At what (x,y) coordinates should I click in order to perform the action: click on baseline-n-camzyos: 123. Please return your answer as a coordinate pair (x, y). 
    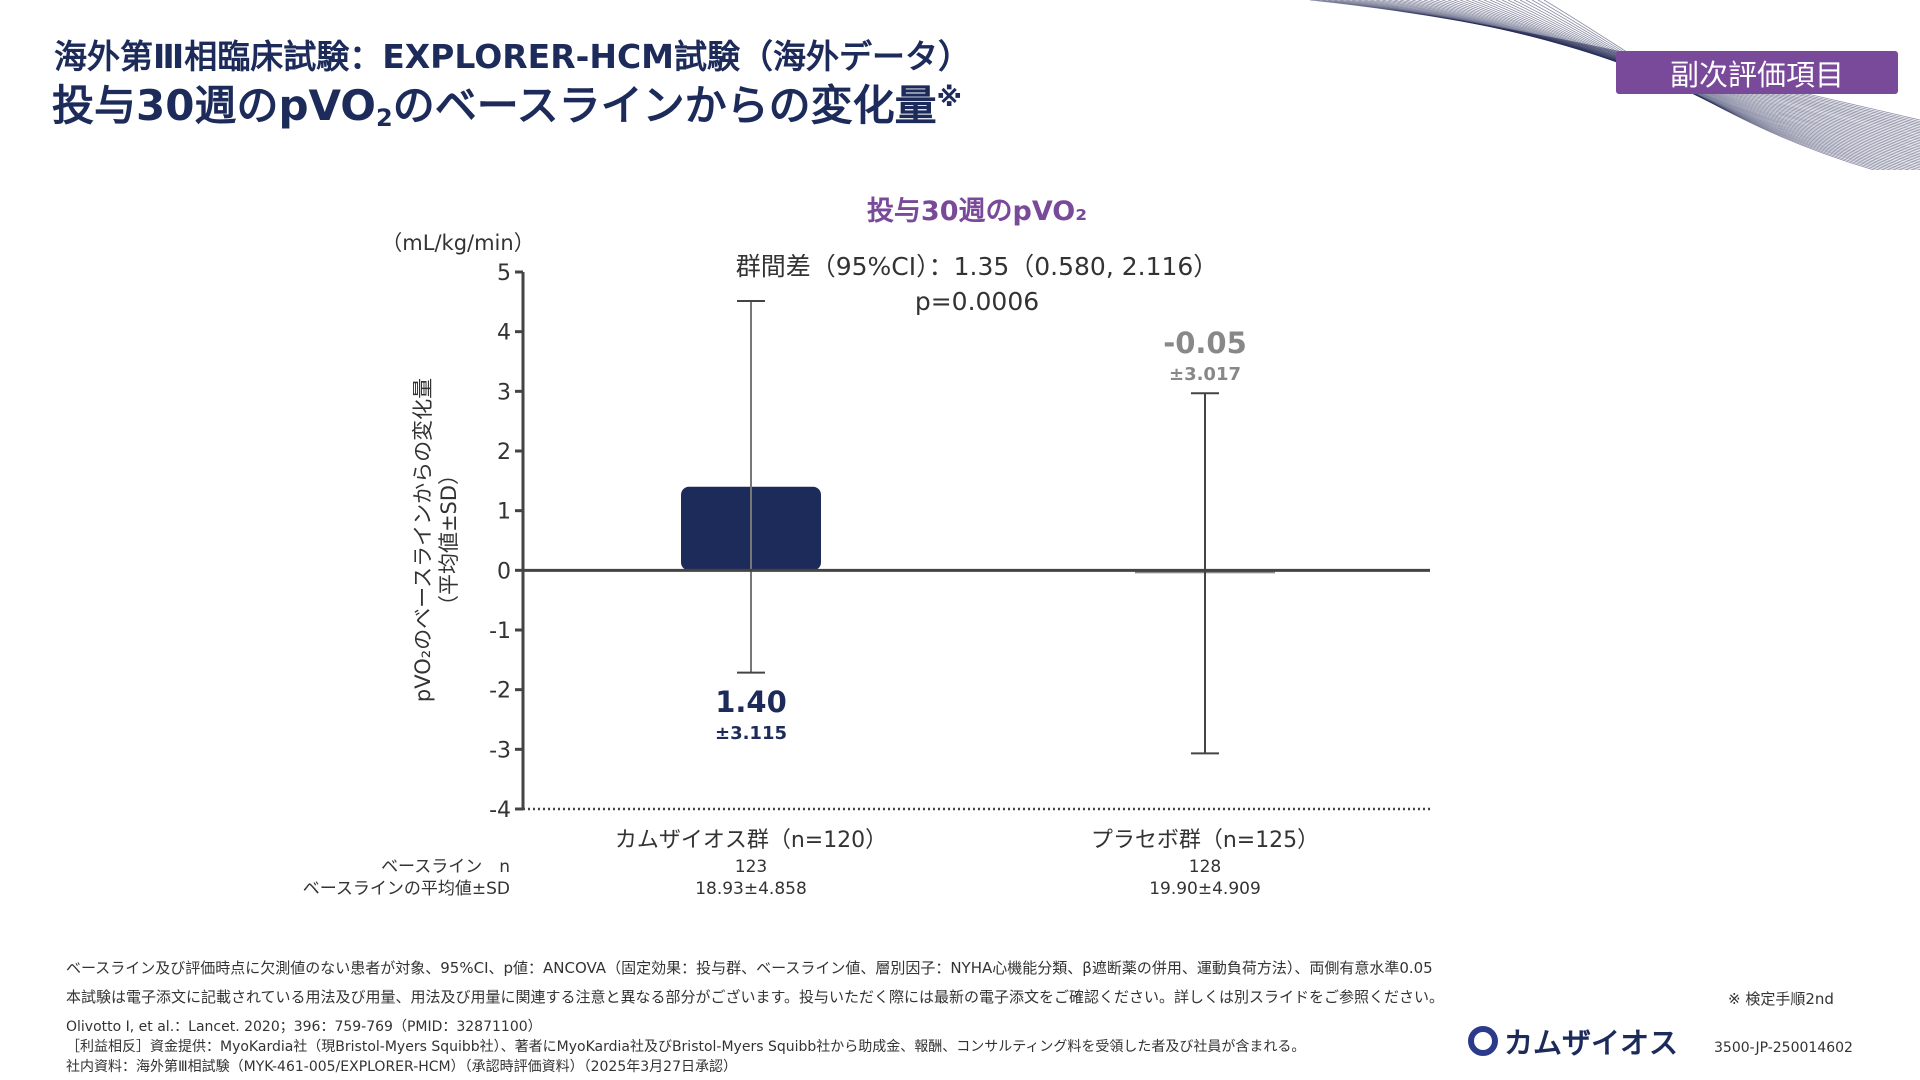
    Looking at the image, I should click on (751, 867).